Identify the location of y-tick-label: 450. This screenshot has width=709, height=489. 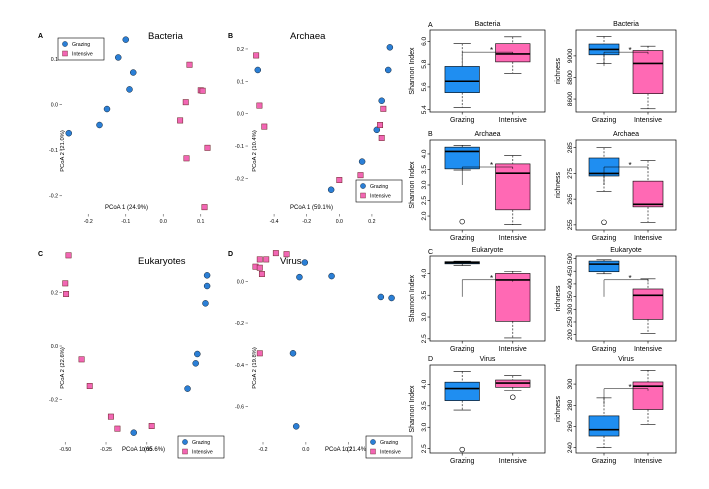
(570, 270).